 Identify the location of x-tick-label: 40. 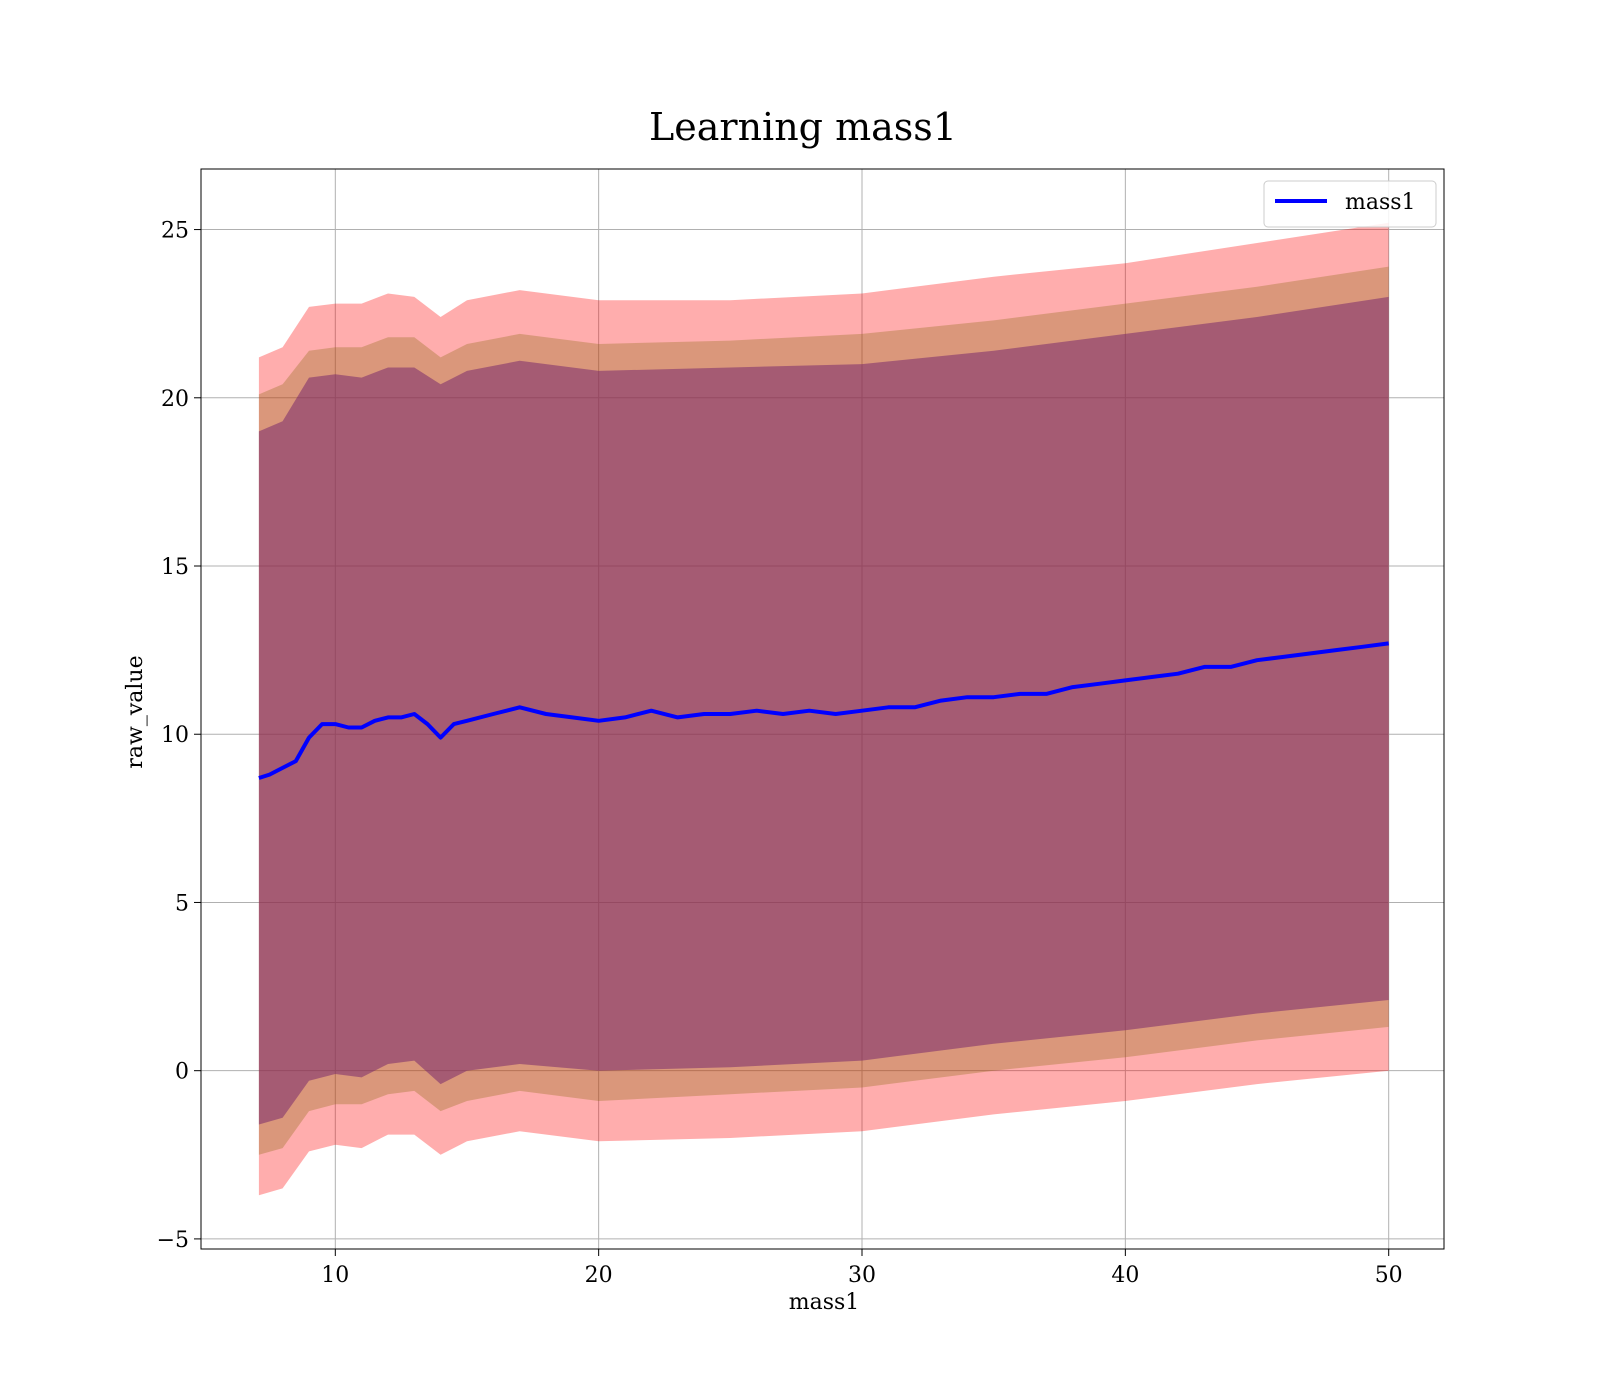
(1125, 1275).